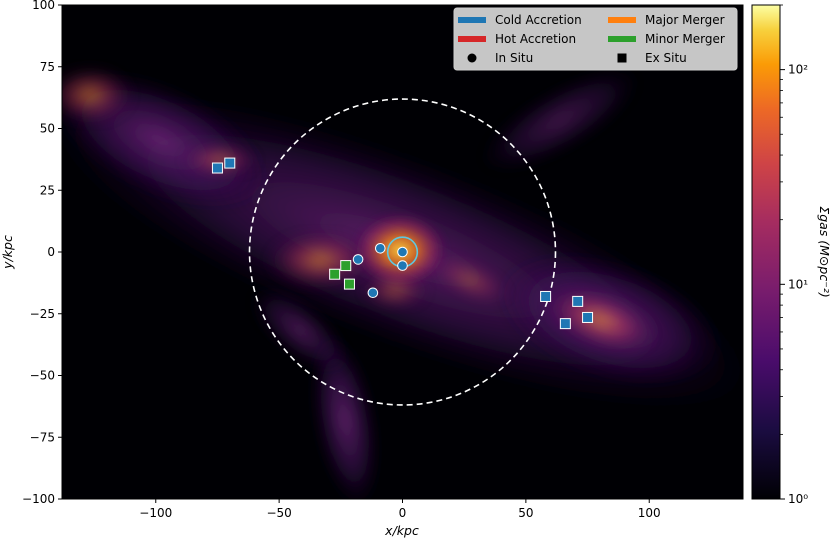 The image size is (830, 540). Describe the element at coordinates (798, 499) in the screenshot. I see `colorbar-tick-label: 10⁰` at that location.